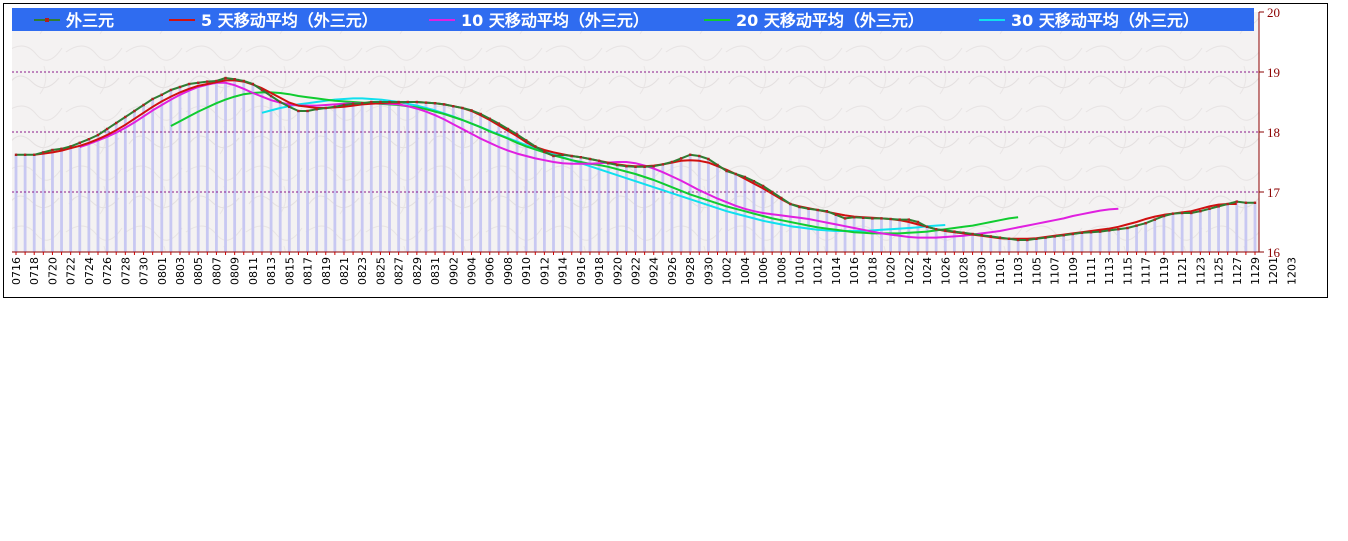 The width and height of the screenshot is (1348, 541). I want to click on x-tick-label: 0928, so click(690, 271).